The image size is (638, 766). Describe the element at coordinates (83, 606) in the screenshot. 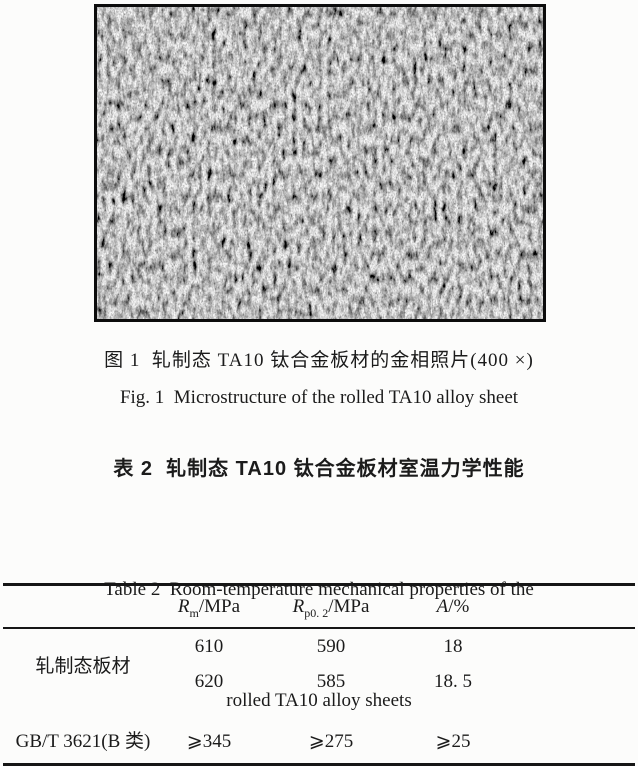

I see `header-stub-cell` at that location.